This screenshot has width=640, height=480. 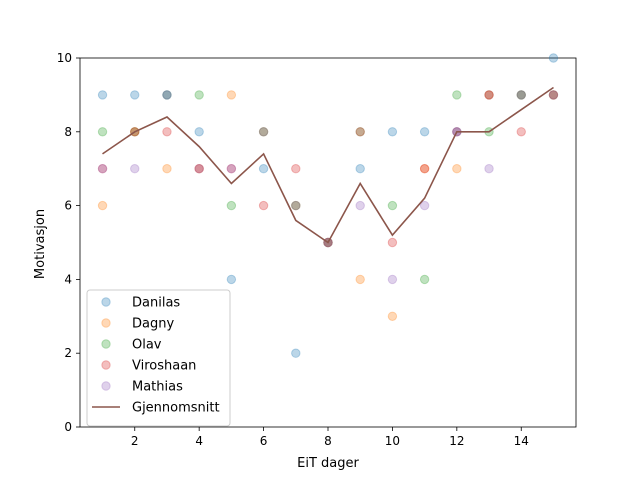 I want to click on x-tick-label: 14, so click(x=521, y=441).